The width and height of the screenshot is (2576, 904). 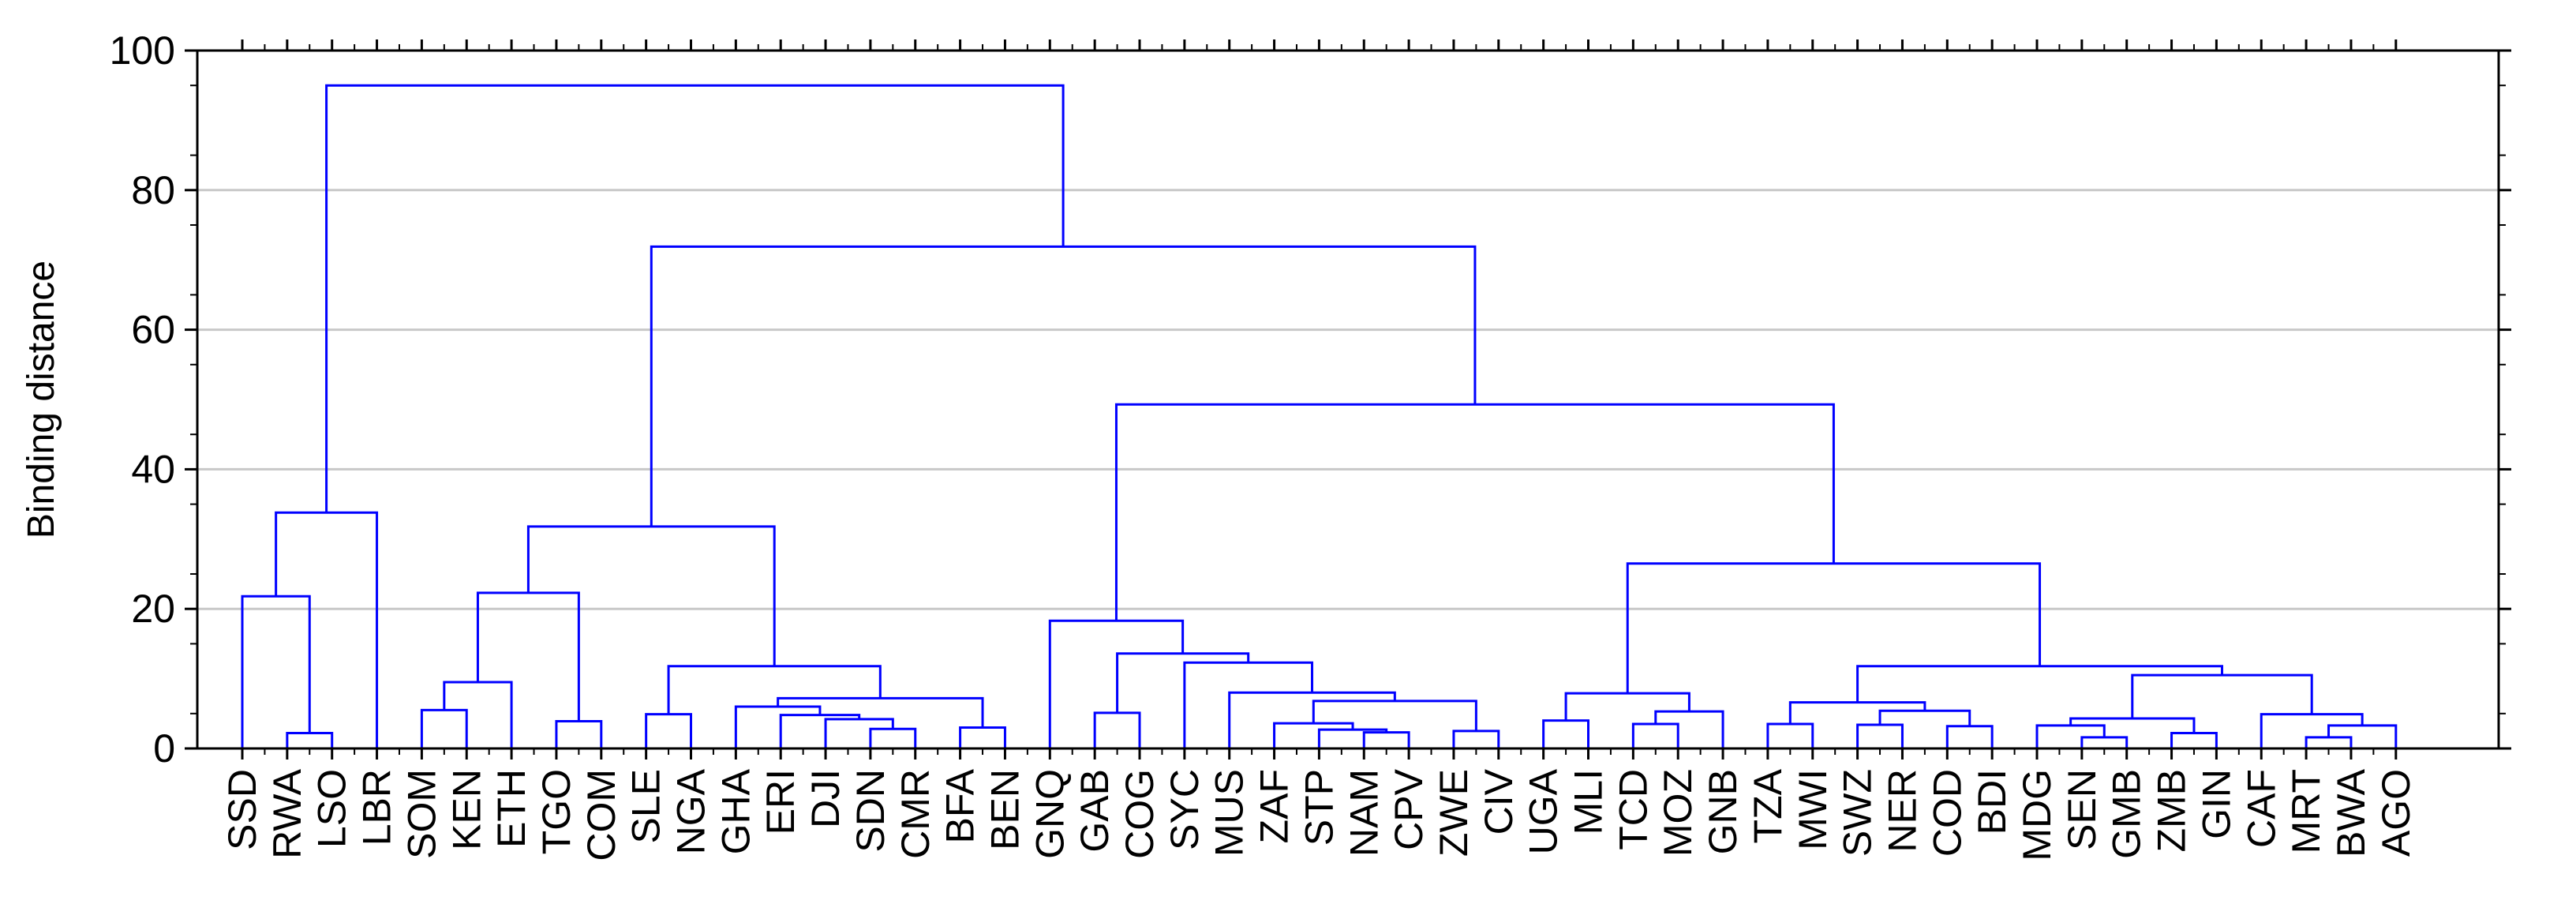 I want to click on x-tick-label: BDI, so click(x=1992, y=802).